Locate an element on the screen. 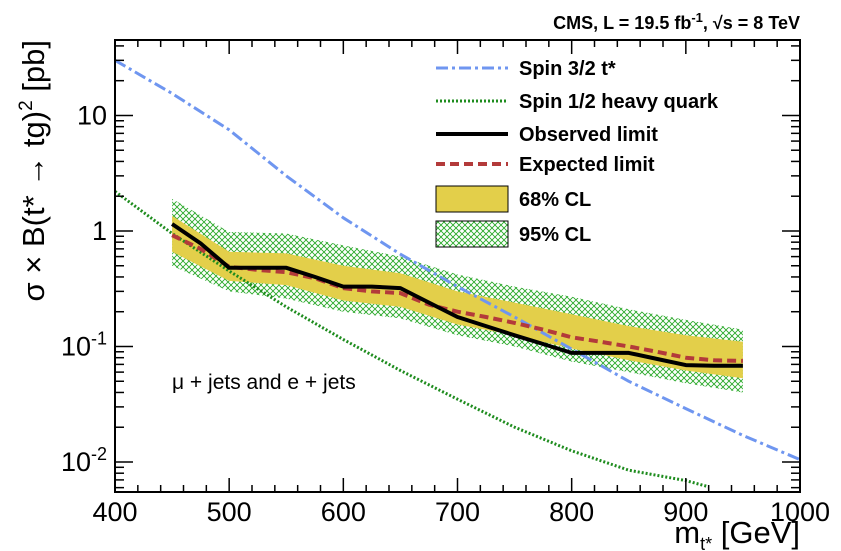 The width and height of the screenshot is (841, 551). channel-annotation: μ + jets and e + jets is located at coordinates (264, 382).